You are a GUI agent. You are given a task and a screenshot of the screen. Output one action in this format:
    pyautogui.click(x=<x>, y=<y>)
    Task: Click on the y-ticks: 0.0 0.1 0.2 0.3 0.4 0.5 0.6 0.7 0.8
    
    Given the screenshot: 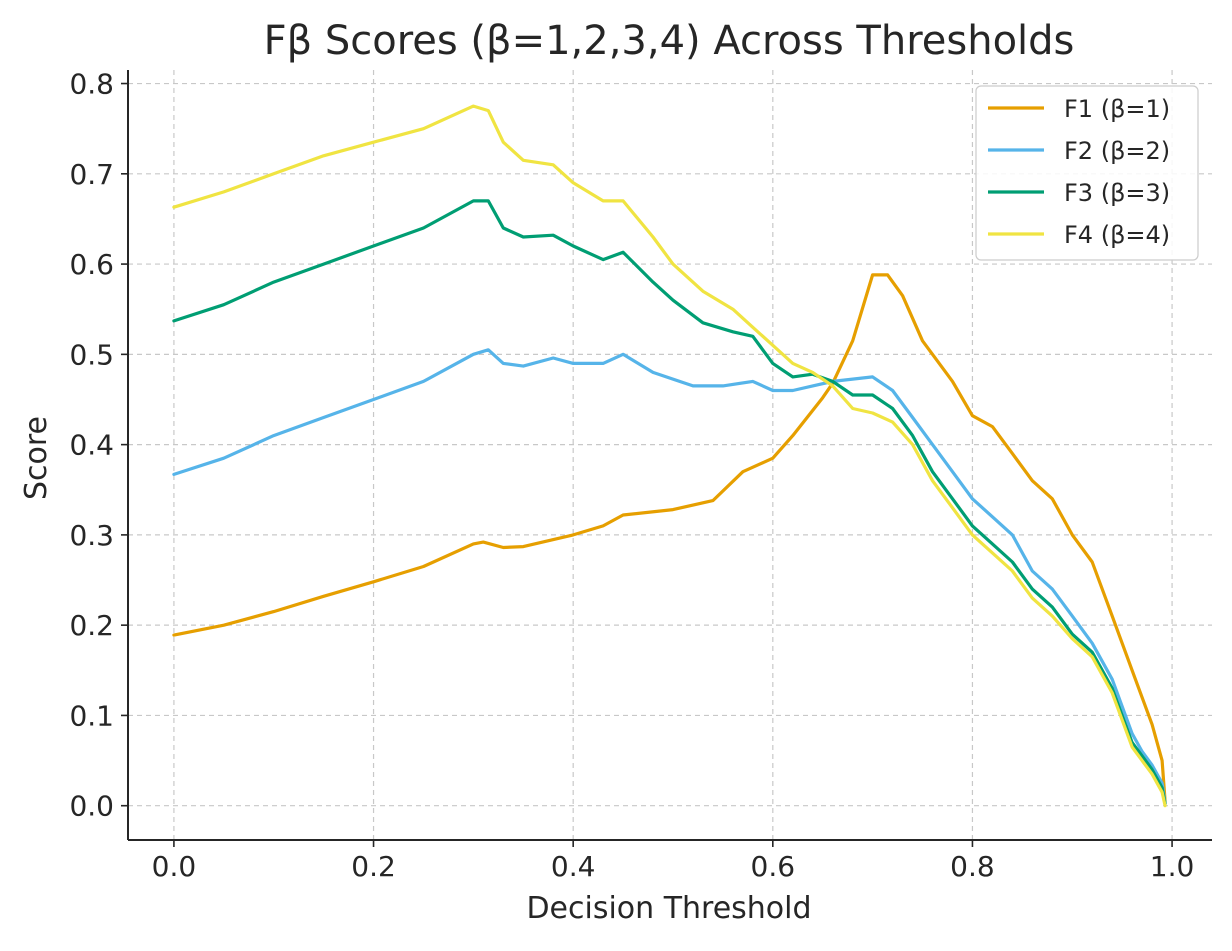 What is the action you would take?
    pyautogui.click(x=98, y=445)
    